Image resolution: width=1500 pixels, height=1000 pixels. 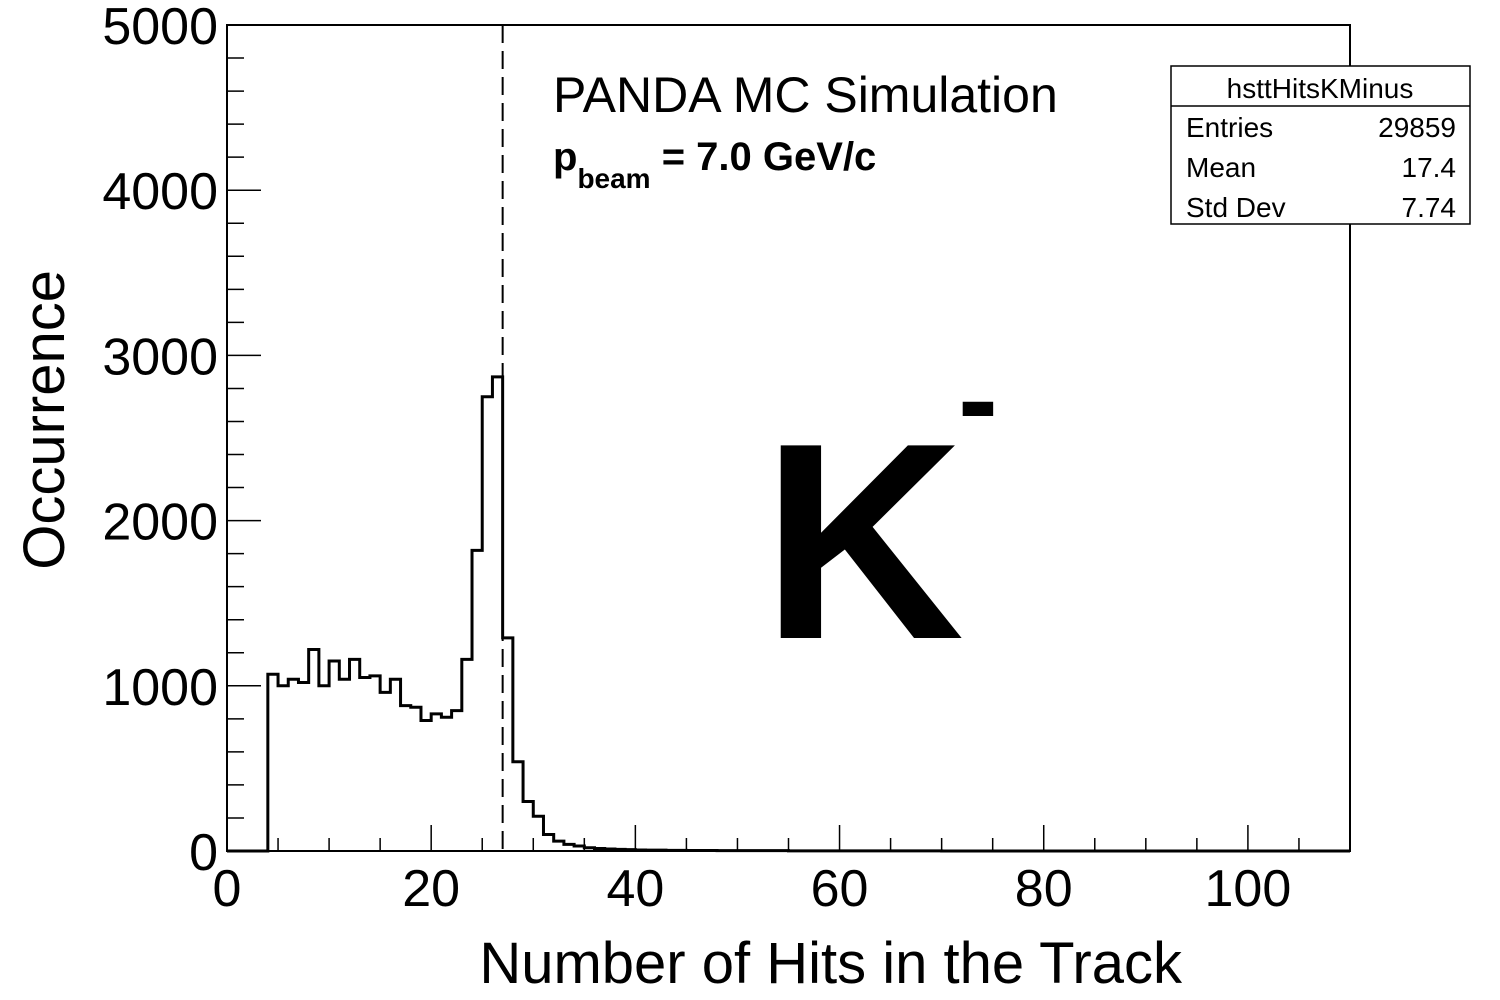 I want to click on x-tick-labels: 0 20 40 60 80 100, so click(x=752, y=889).